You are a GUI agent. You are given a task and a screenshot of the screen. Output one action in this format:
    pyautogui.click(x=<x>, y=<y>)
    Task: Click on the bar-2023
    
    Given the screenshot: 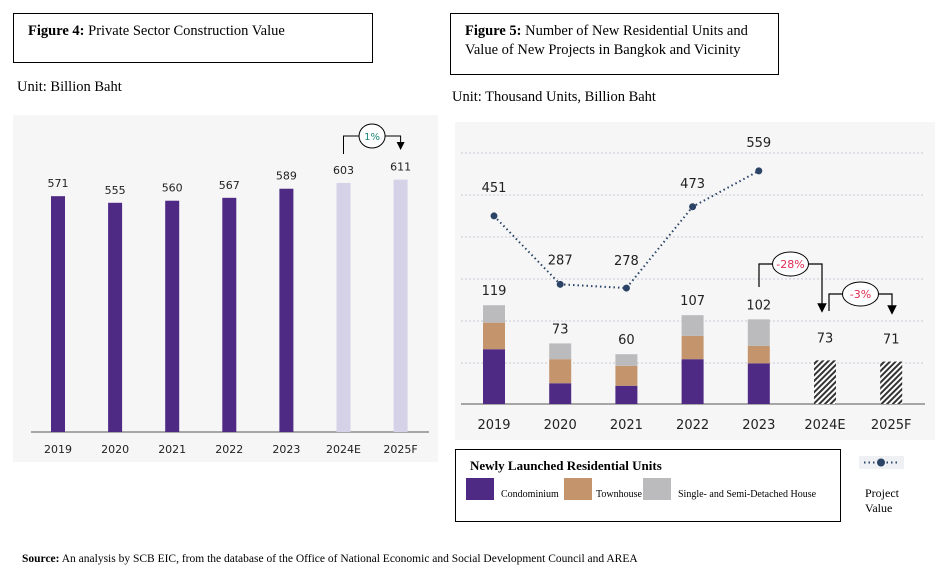 What is the action you would take?
    pyautogui.click(x=286, y=310)
    